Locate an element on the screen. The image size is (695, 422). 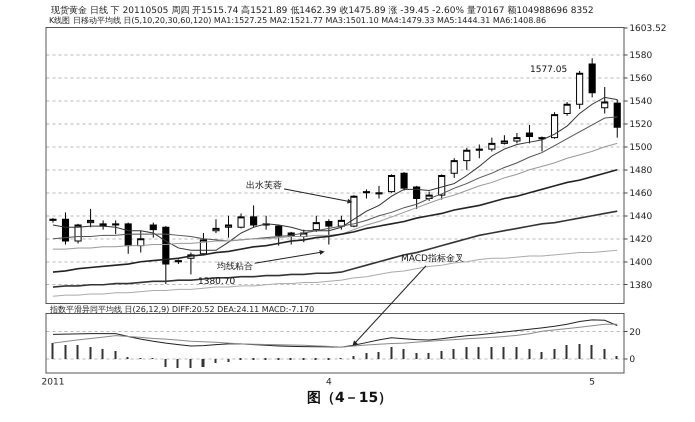
y-tick-label: 0 is located at coordinates (632, 360).